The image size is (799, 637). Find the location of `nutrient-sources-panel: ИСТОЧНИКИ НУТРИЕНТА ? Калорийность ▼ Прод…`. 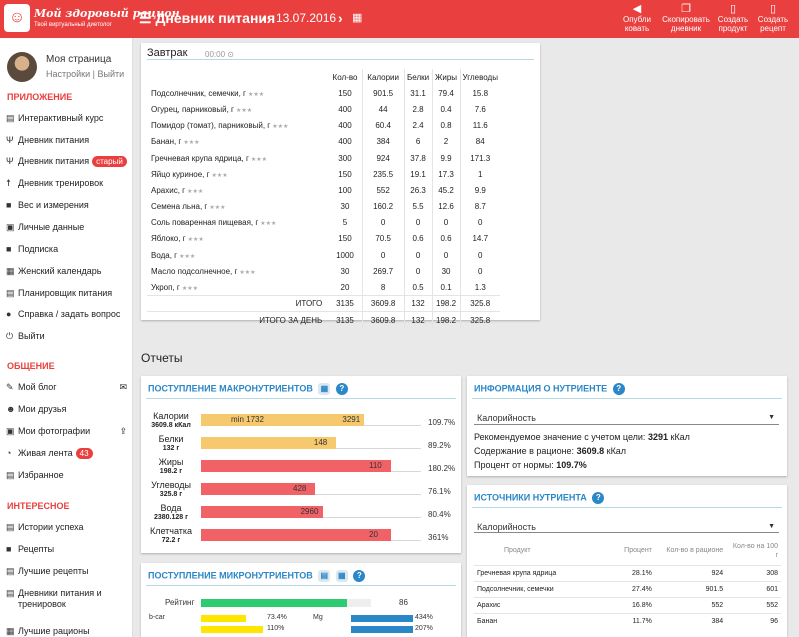

nutrient-sources-panel: ИСТОЧНИКИ НУТРИЕНТА ? Калорийность ▼ Прод… is located at coordinates (627, 561).